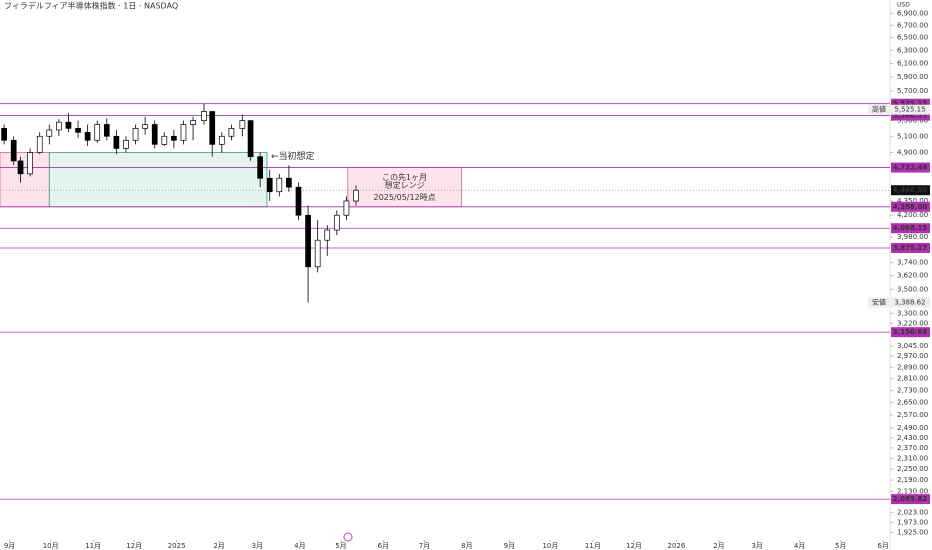 Image resolution: width=932 pixels, height=550 pixels. I want to click on y-tick-label: 2,190.00, so click(912, 480).